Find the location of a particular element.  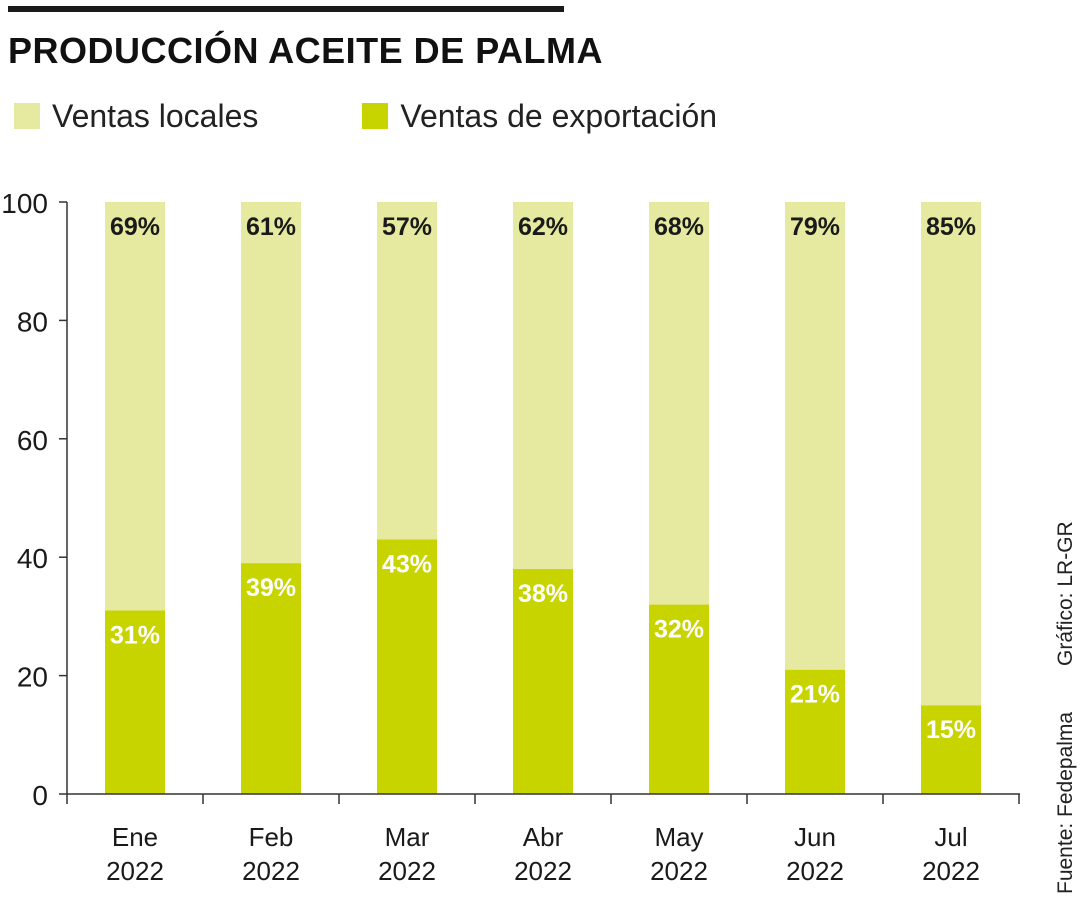

data-label-export: 39% is located at coordinates (271, 588).